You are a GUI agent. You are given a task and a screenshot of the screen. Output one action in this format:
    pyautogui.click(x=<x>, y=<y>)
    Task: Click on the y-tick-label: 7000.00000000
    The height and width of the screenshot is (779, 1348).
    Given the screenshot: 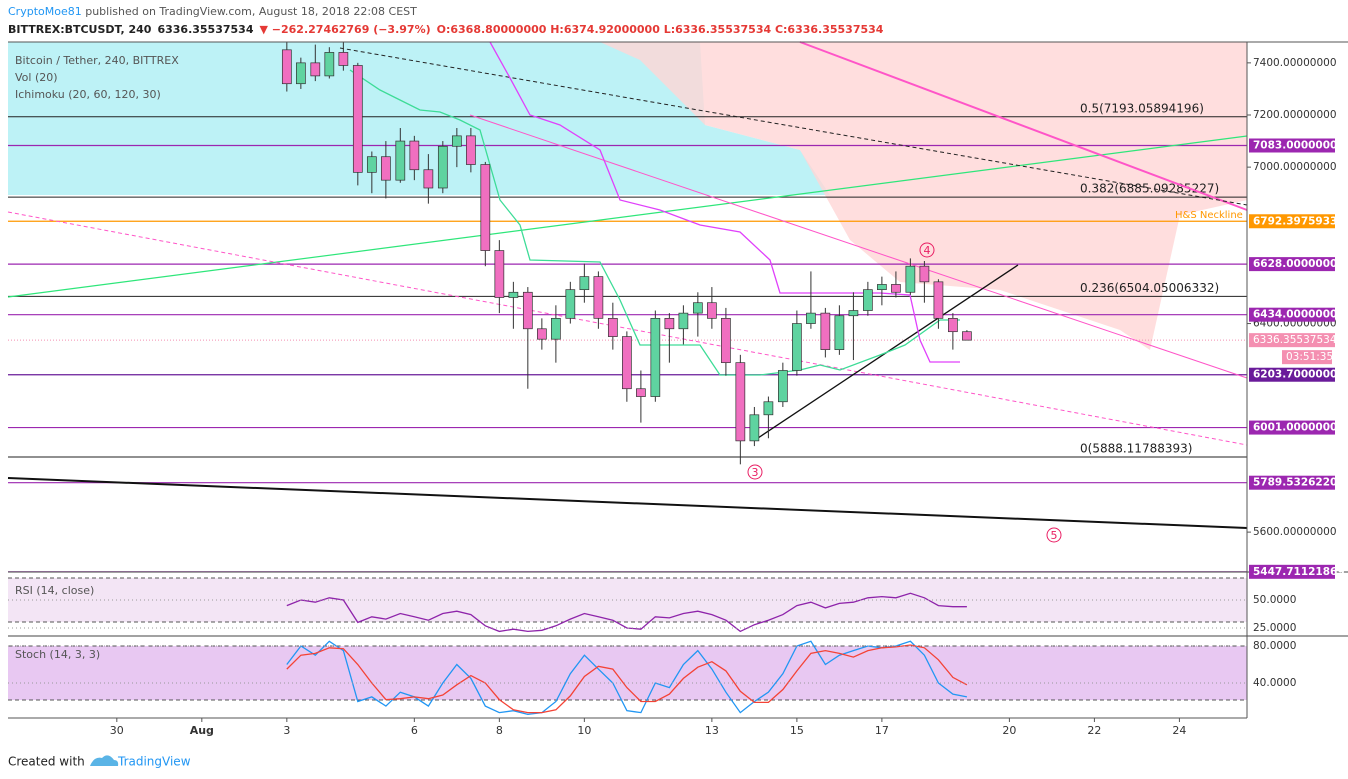 What is the action you would take?
    pyautogui.click(x=1295, y=167)
    